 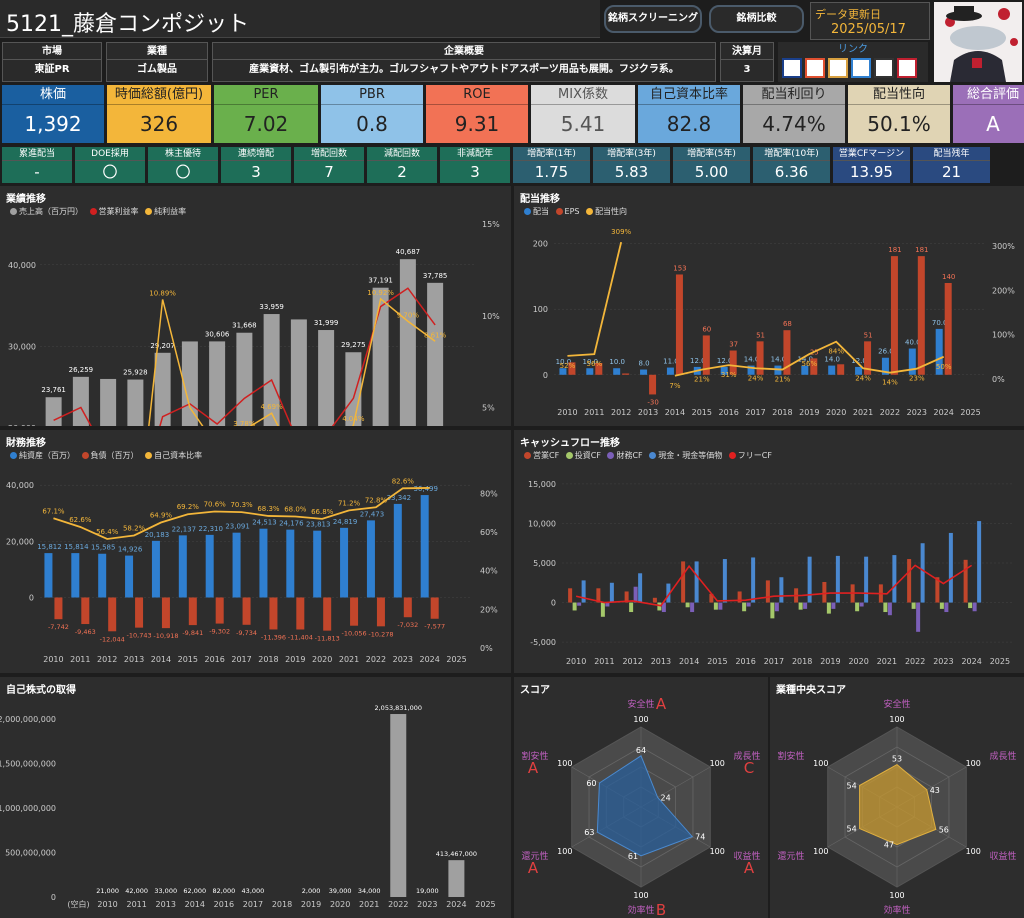 What do you see at coordinates (104, 455) in the screenshot?
I see `legend-zaimu: 純資産（百万） 負債（百万） 自己資本比率` at bounding box center [104, 455].